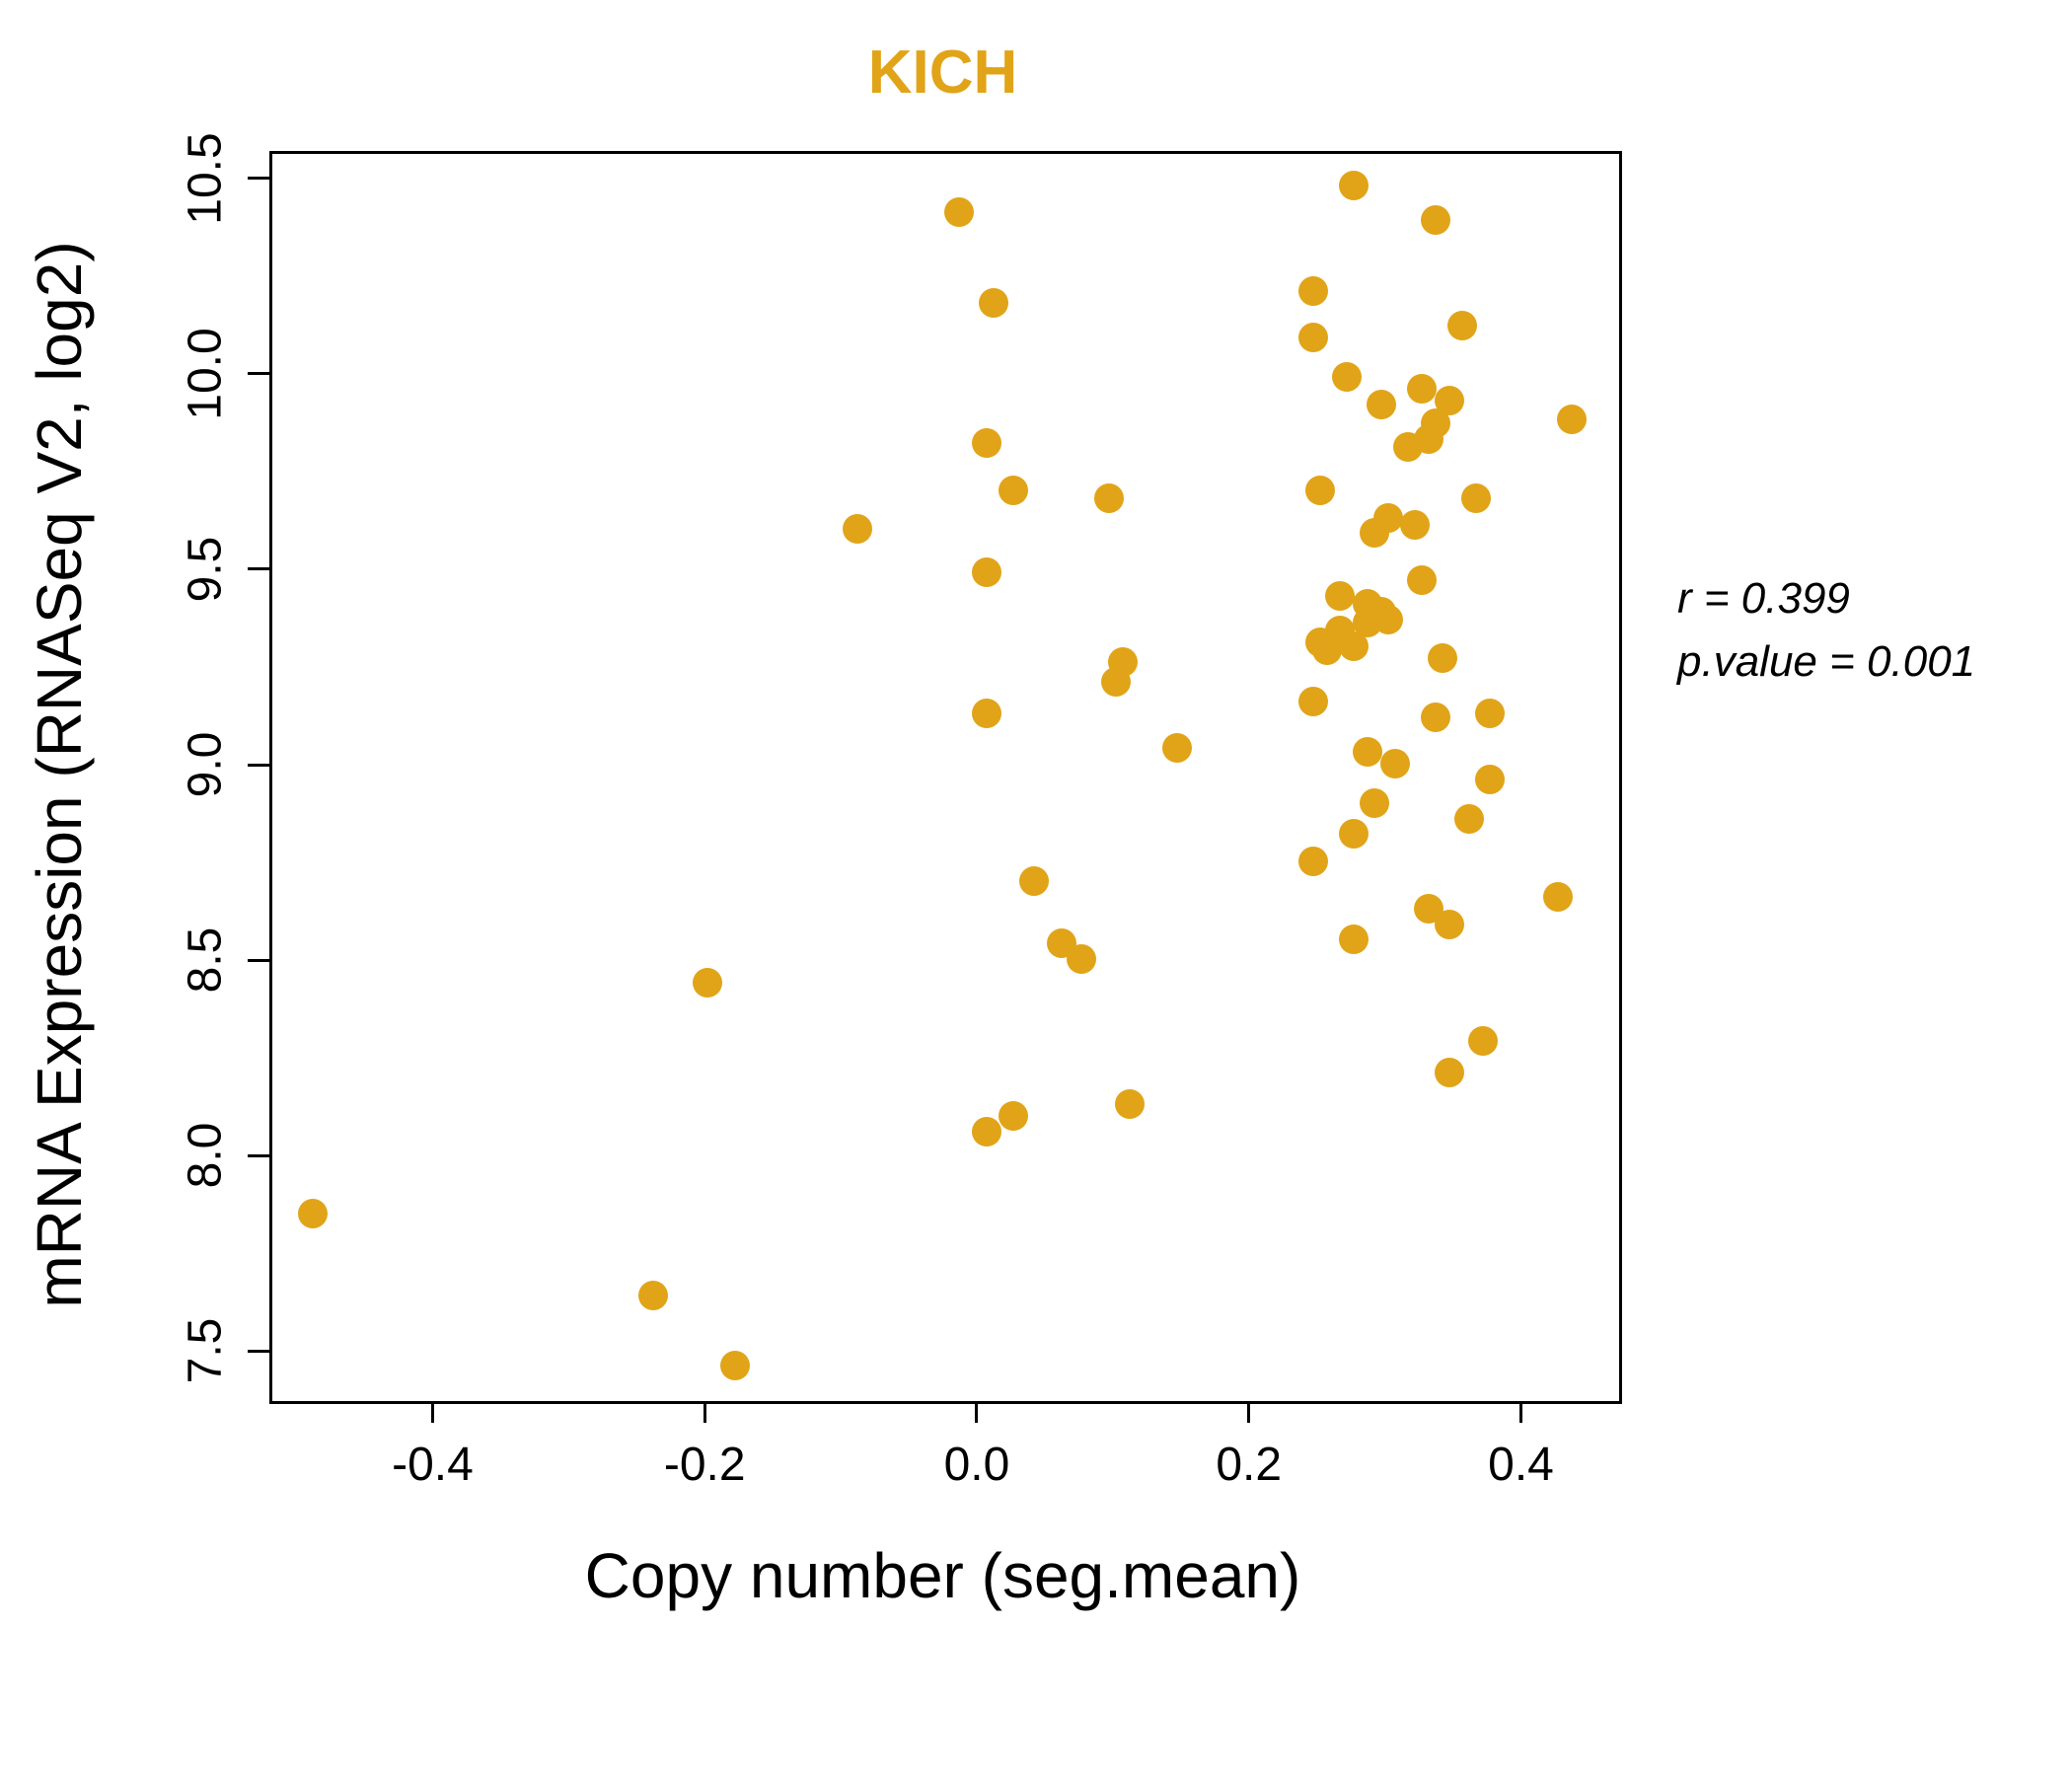 This screenshot has height=1776, width=2072. What do you see at coordinates (1521, 1465) in the screenshot?
I see `x-tick-label: 0.4` at bounding box center [1521, 1465].